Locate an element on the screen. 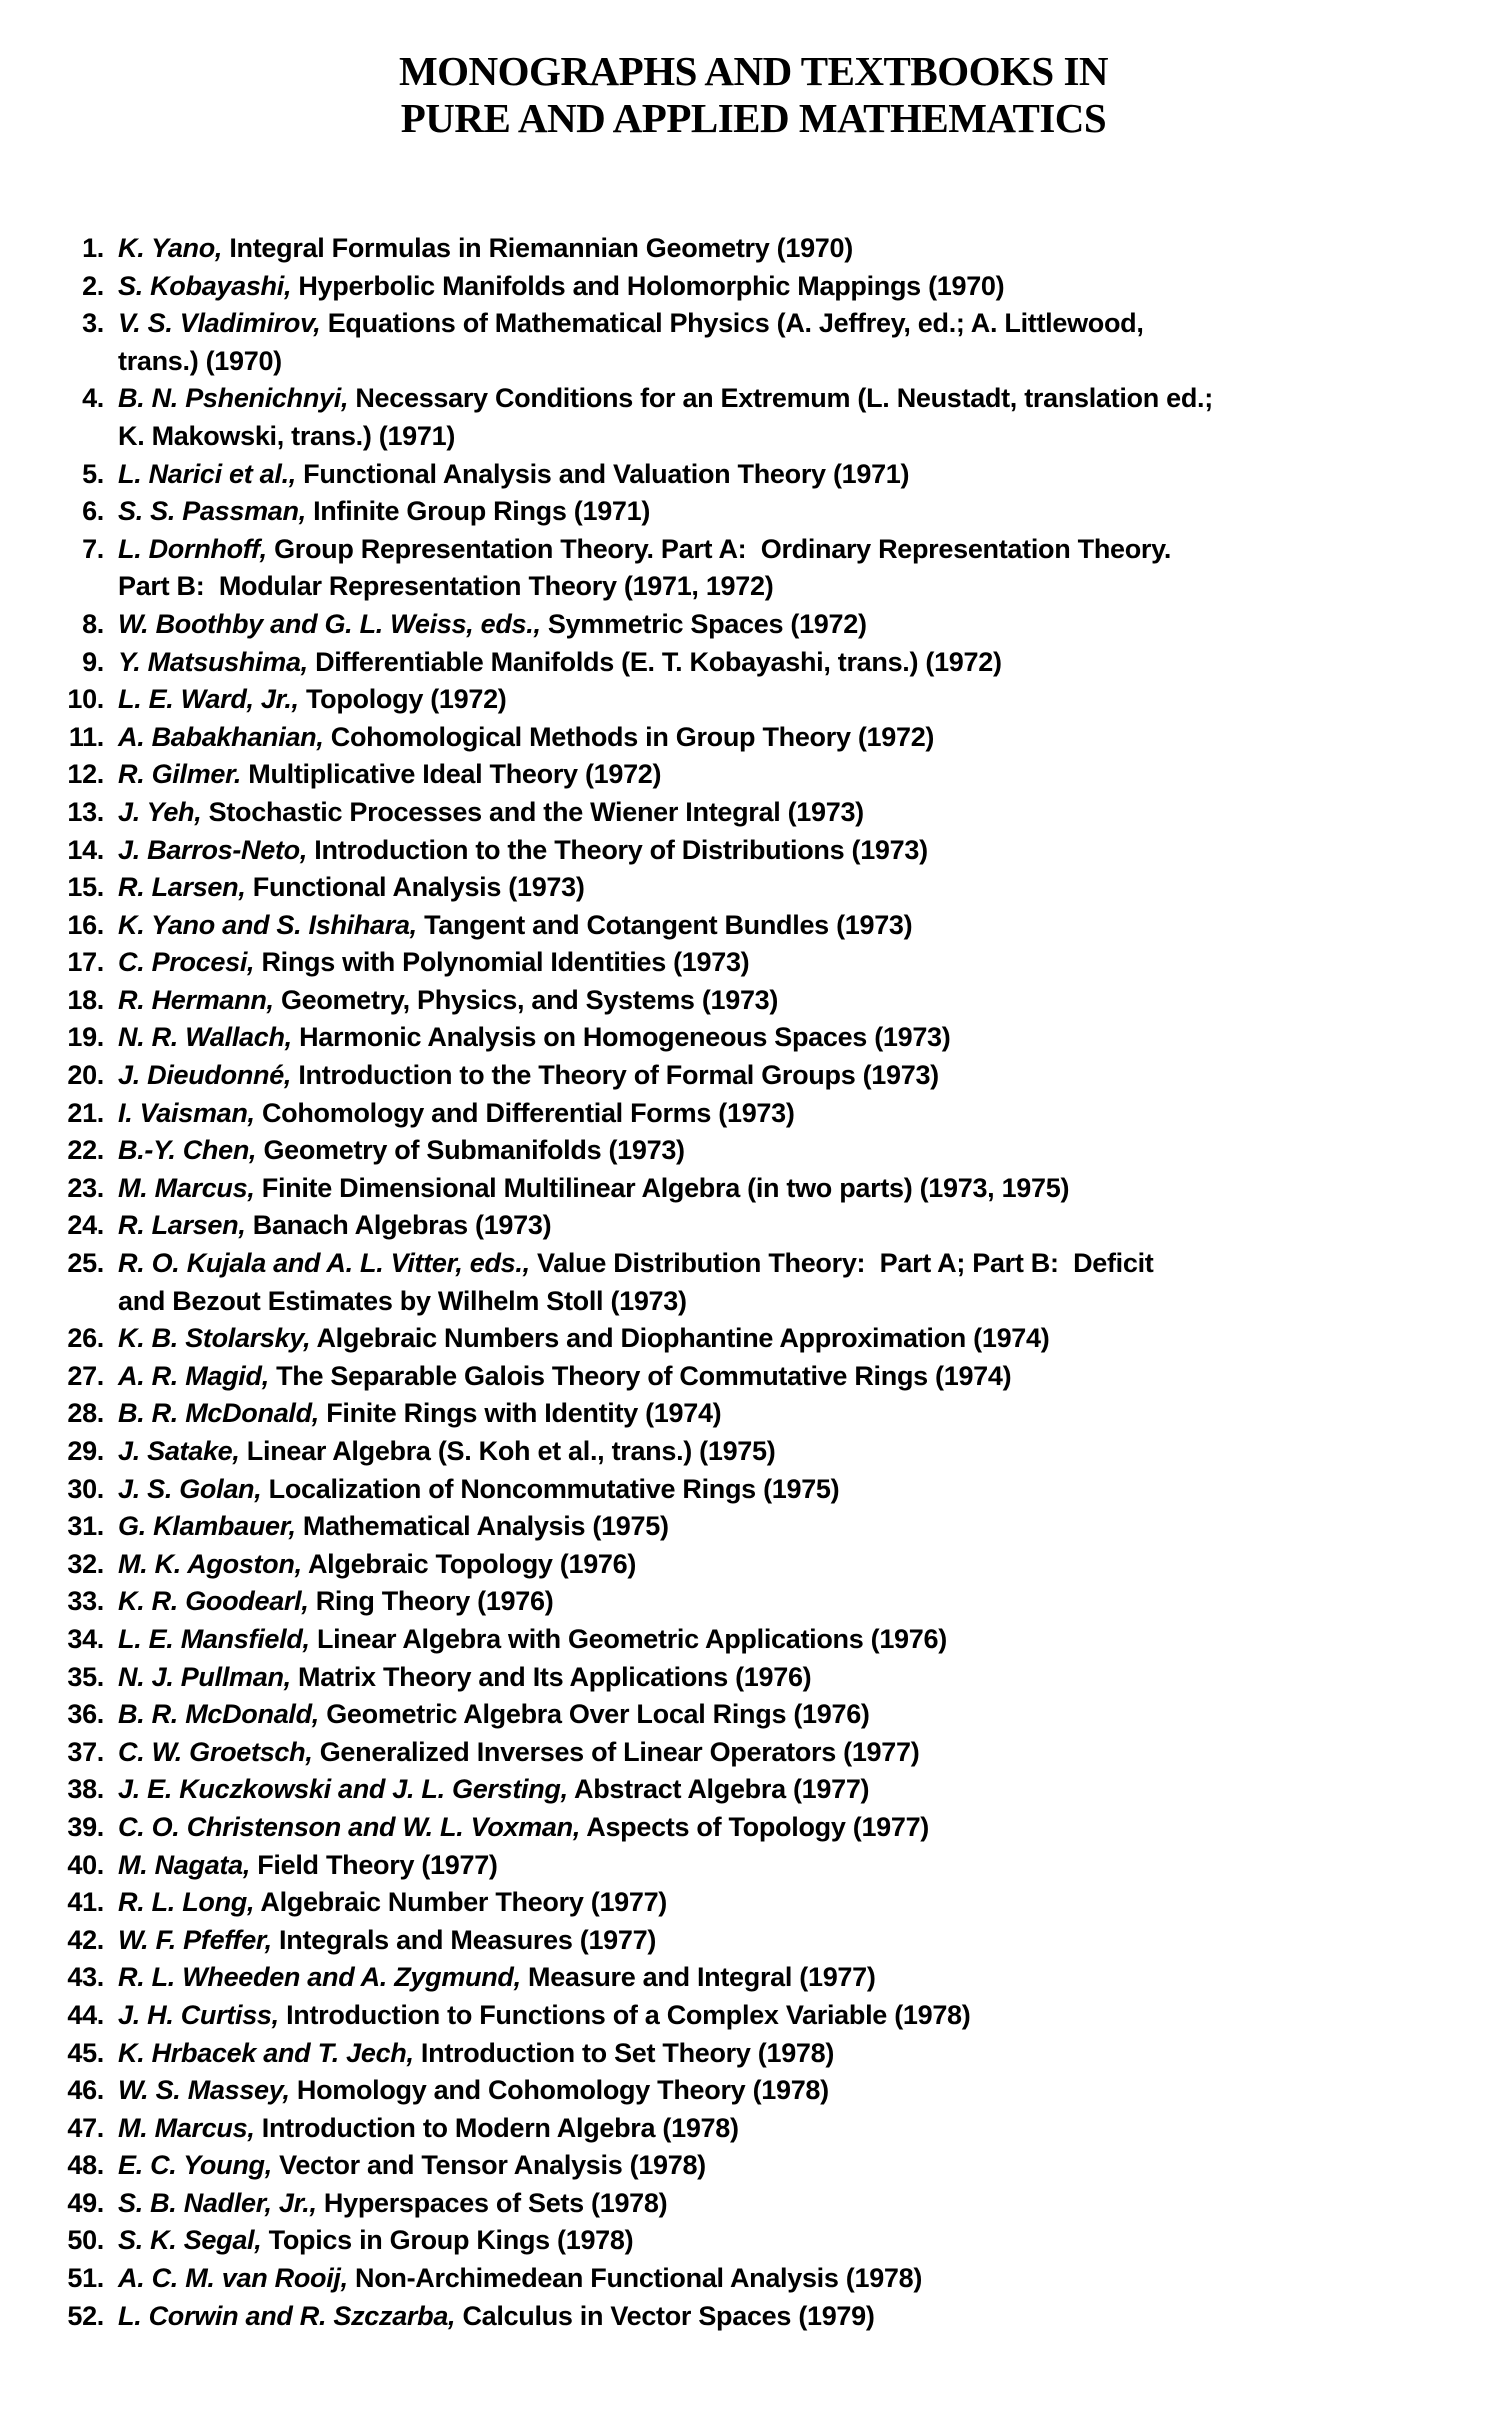  item-author: L. Corwin and R. Szczarba, is located at coordinates (287, 2315).